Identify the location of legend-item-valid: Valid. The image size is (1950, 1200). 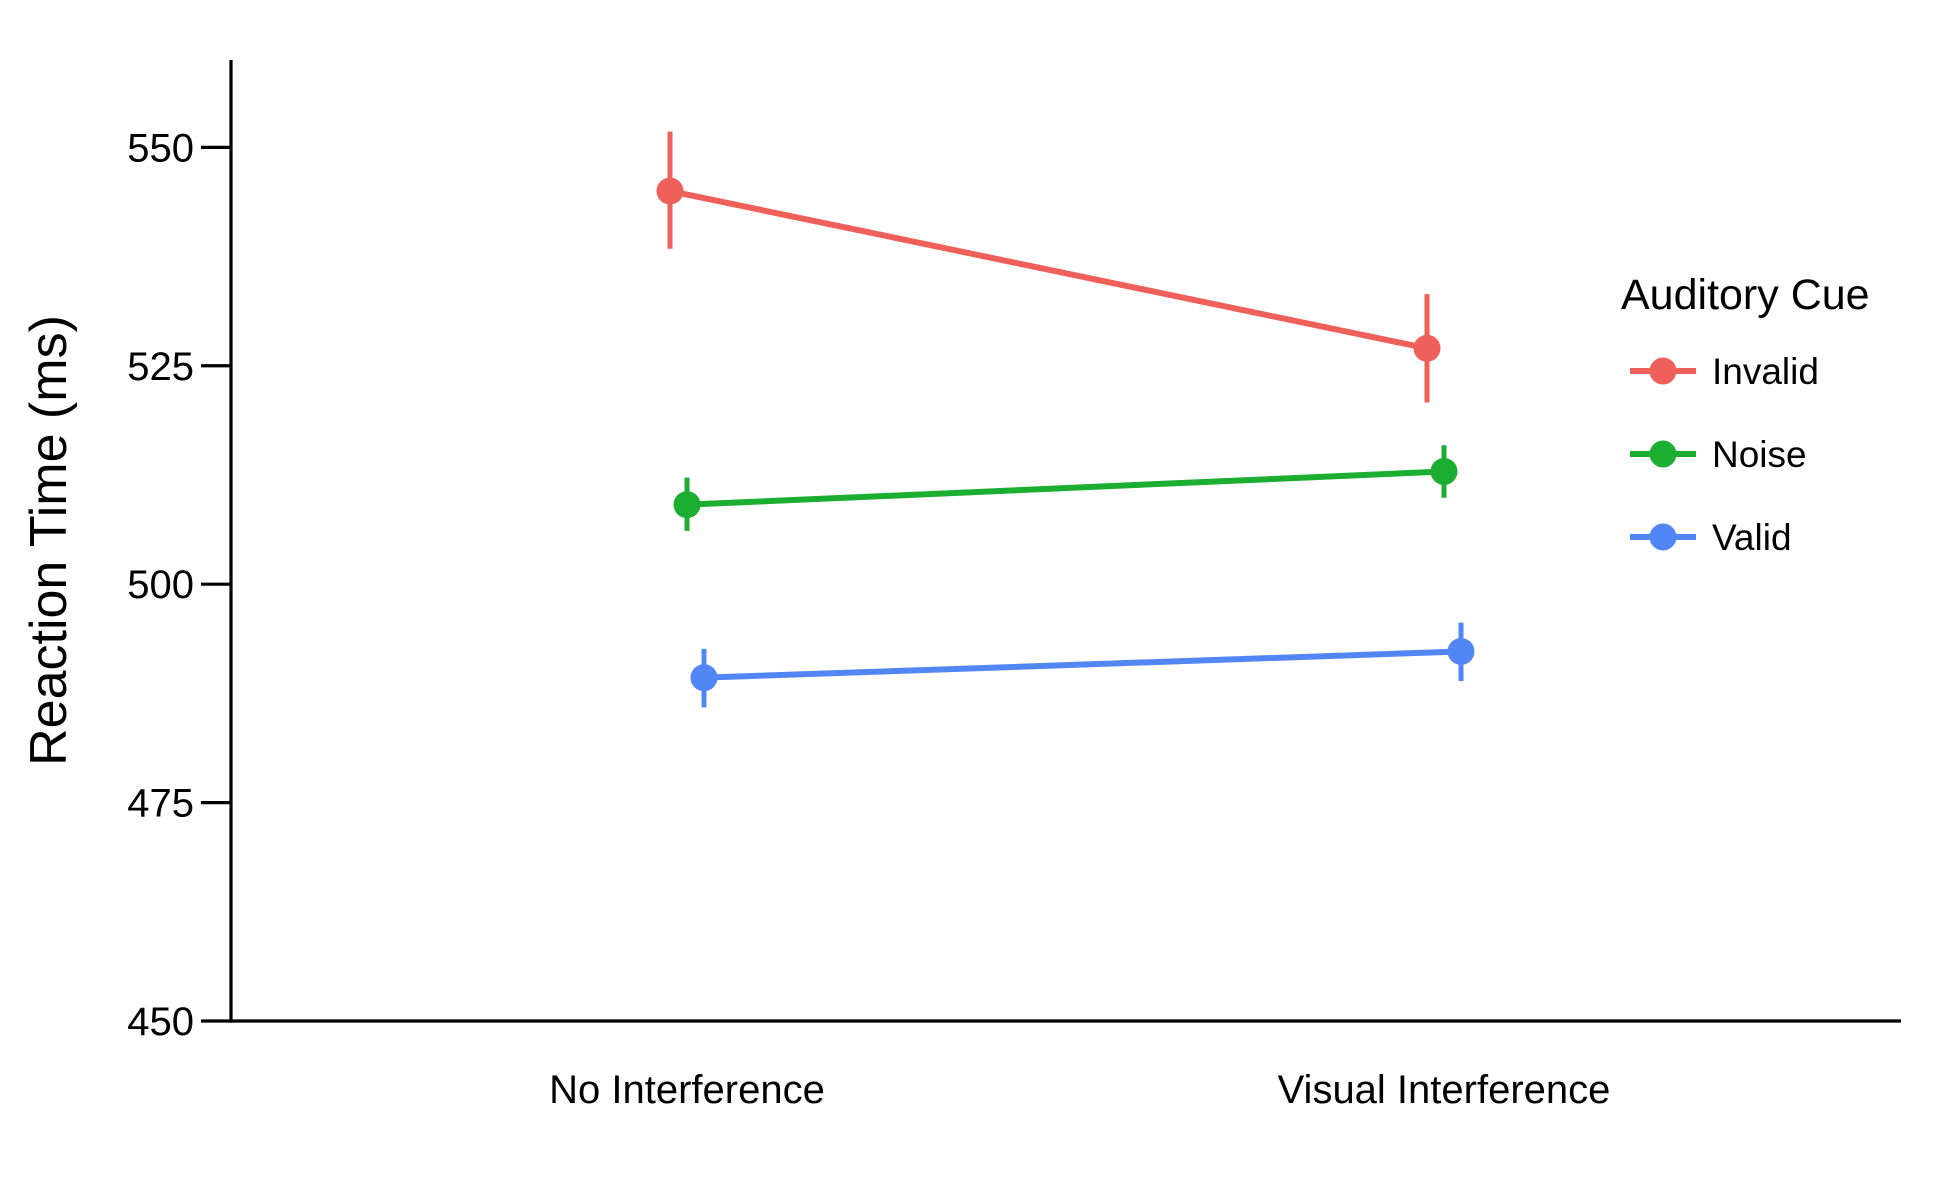
(1711, 537).